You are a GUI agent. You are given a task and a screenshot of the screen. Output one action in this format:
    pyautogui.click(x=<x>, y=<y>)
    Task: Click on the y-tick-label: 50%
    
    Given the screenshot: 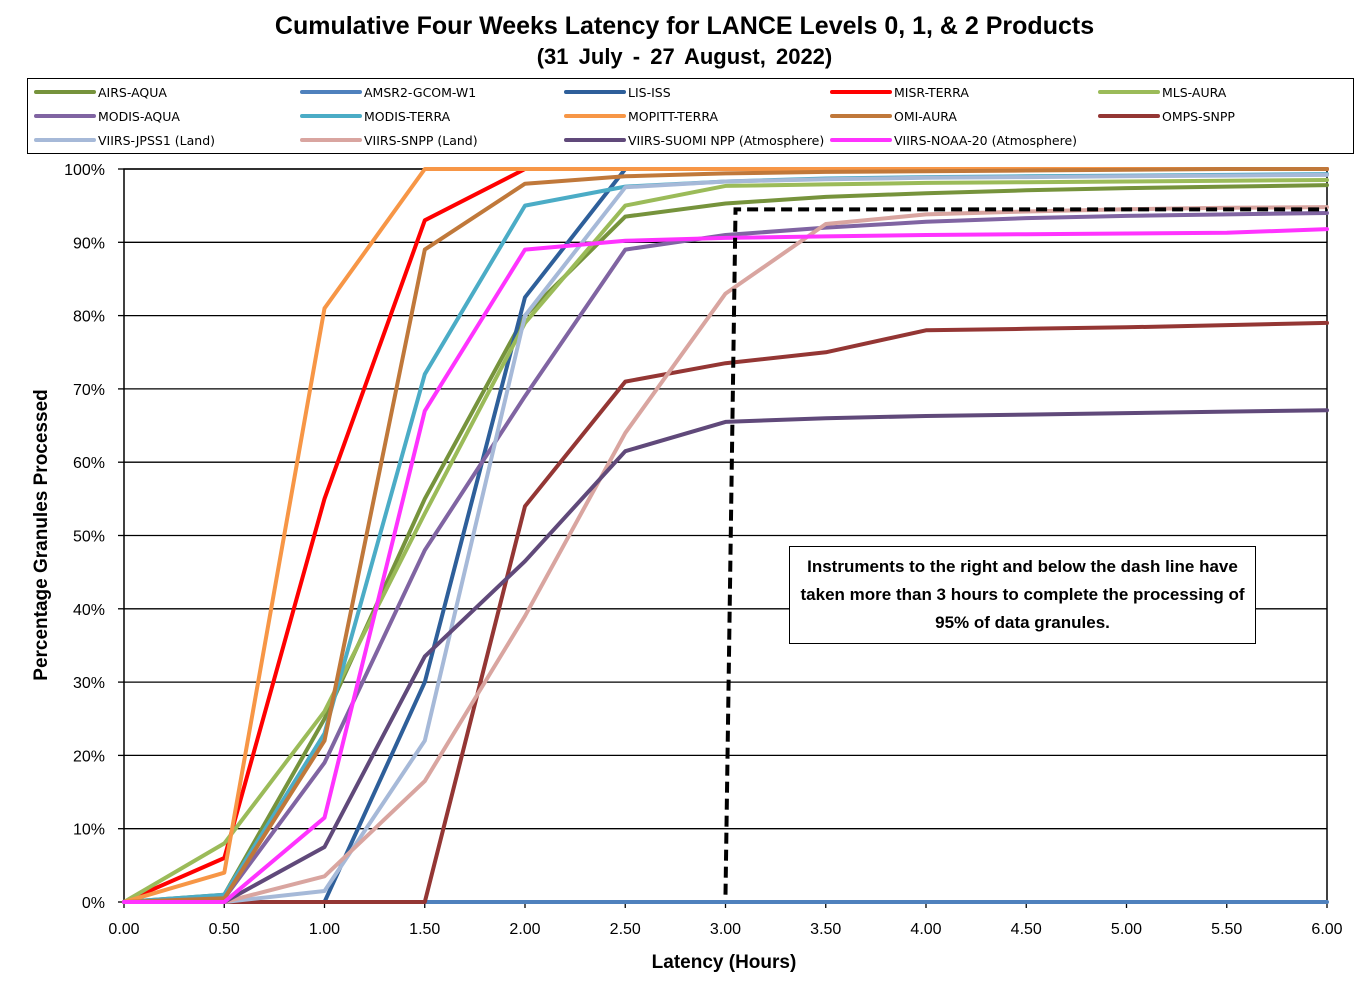 What is the action you would take?
    pyautogui.click(x=89, y=537)
    